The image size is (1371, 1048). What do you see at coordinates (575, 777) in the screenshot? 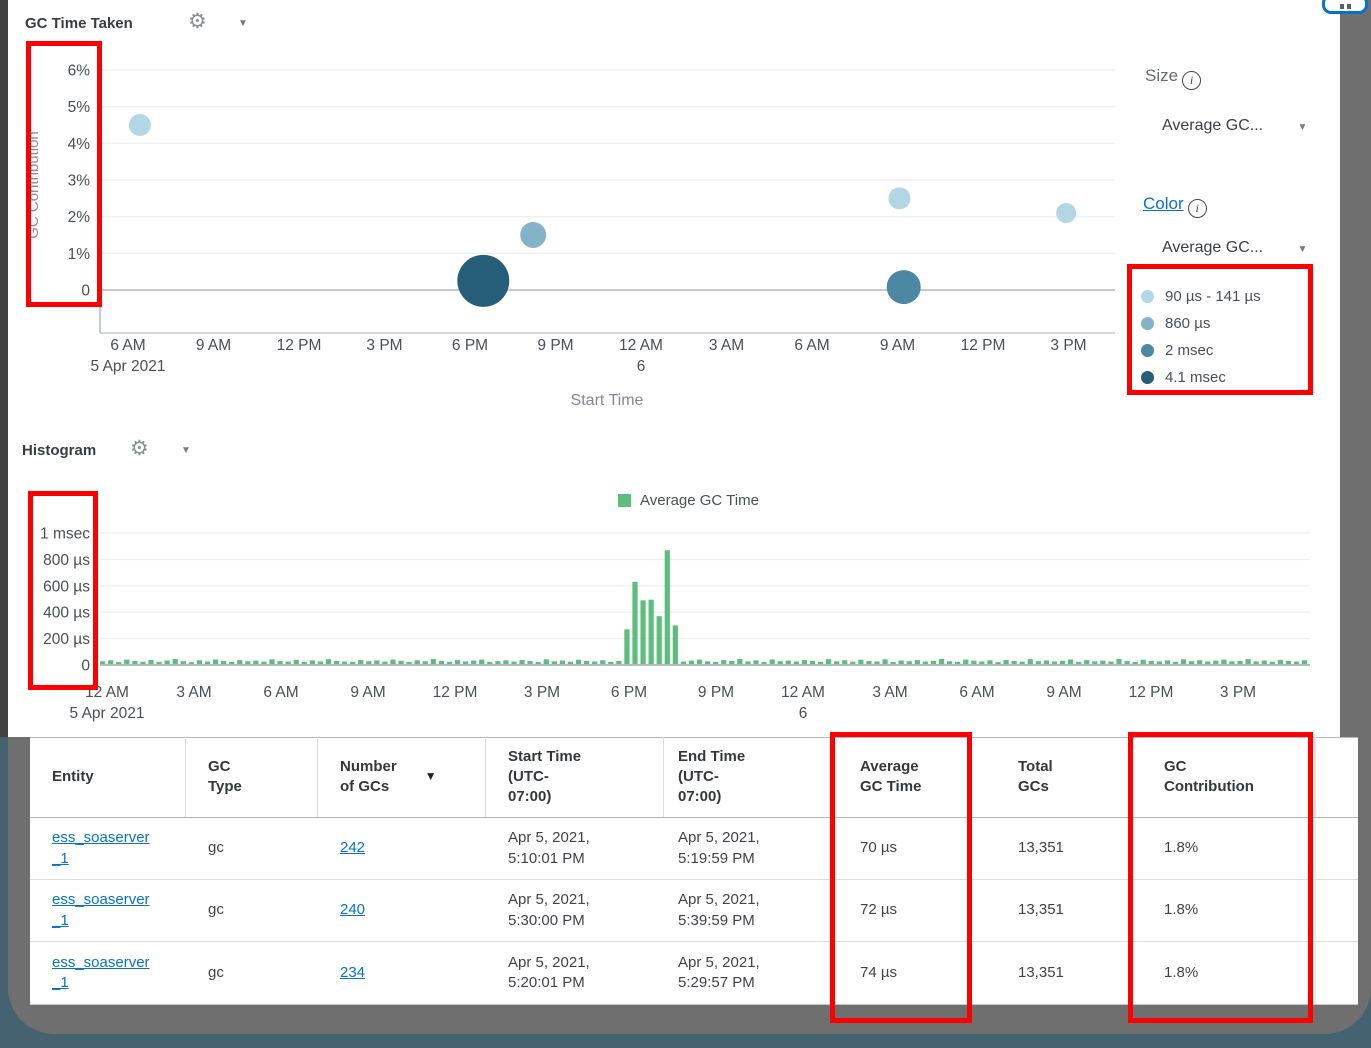
I see `col-header-start-time: Start Time (UTC- 07:00)` at bounding box center [575, 777].